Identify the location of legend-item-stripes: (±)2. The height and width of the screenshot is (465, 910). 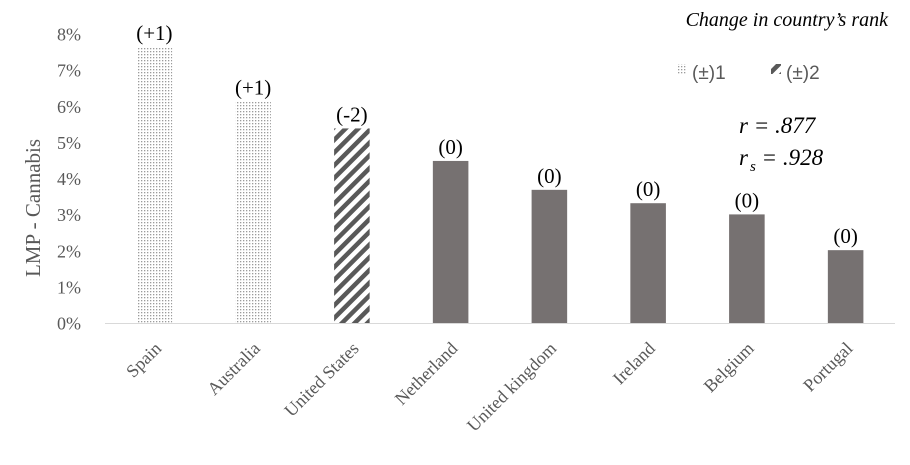
(795, 73).